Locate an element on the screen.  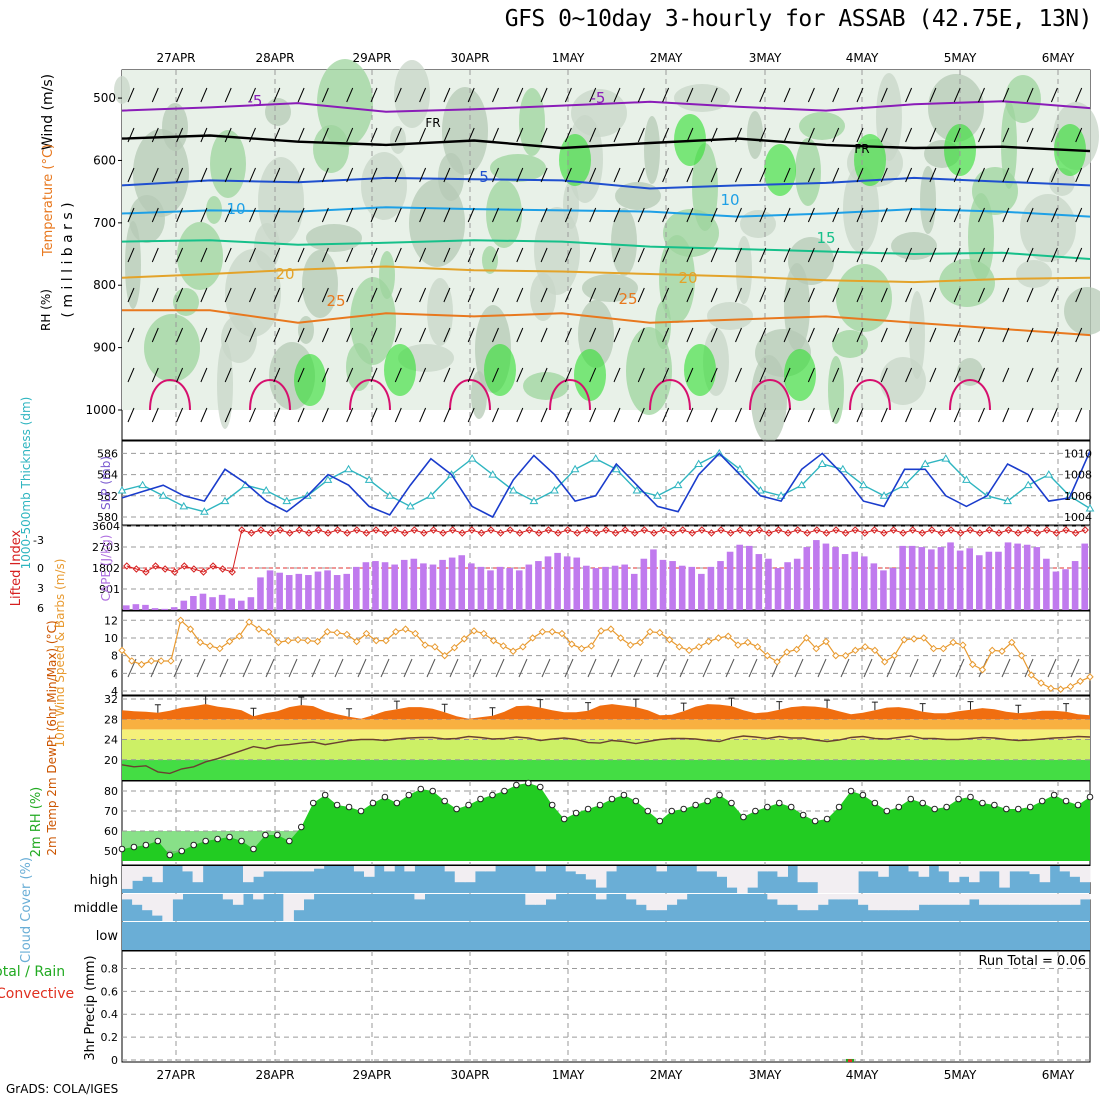
x-tick-label-bottom: 2MAY is located at coordinates (666, 1075).